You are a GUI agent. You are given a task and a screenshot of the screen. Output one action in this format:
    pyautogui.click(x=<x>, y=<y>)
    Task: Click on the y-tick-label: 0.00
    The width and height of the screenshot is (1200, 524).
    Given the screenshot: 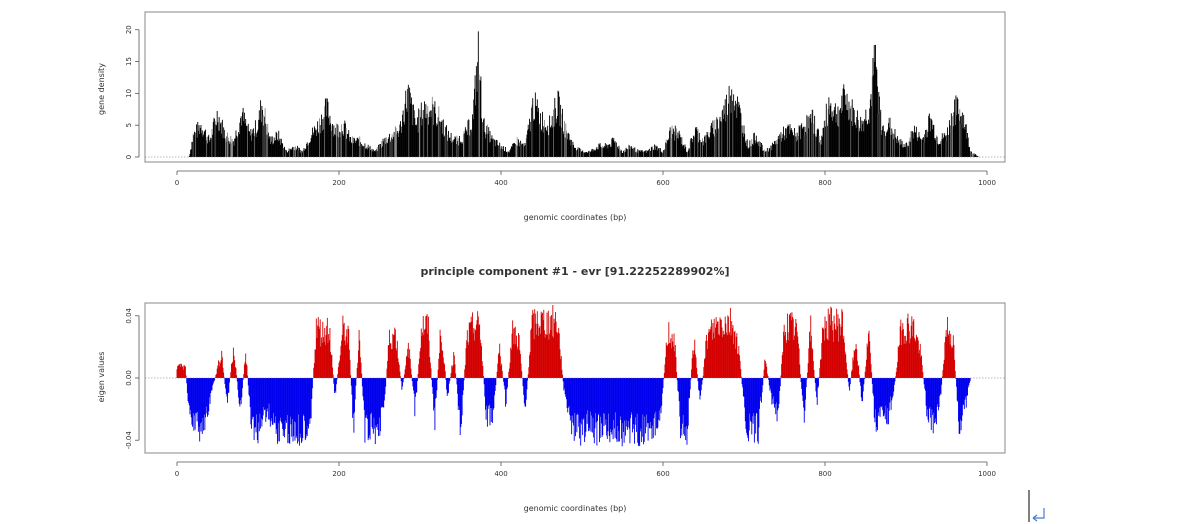 What is the action you would take?
    pyautogui.click(x=129, y=378)
    